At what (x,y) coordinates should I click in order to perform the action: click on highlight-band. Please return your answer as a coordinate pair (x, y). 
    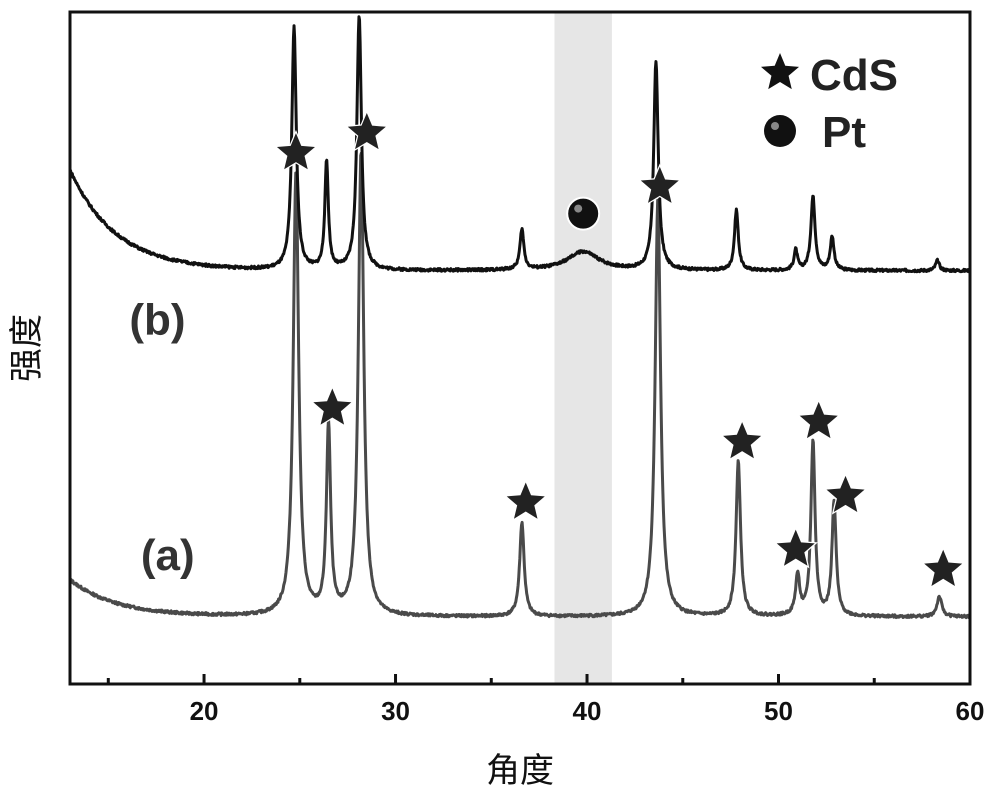
    Looking at the image, I should click on (583, 348).